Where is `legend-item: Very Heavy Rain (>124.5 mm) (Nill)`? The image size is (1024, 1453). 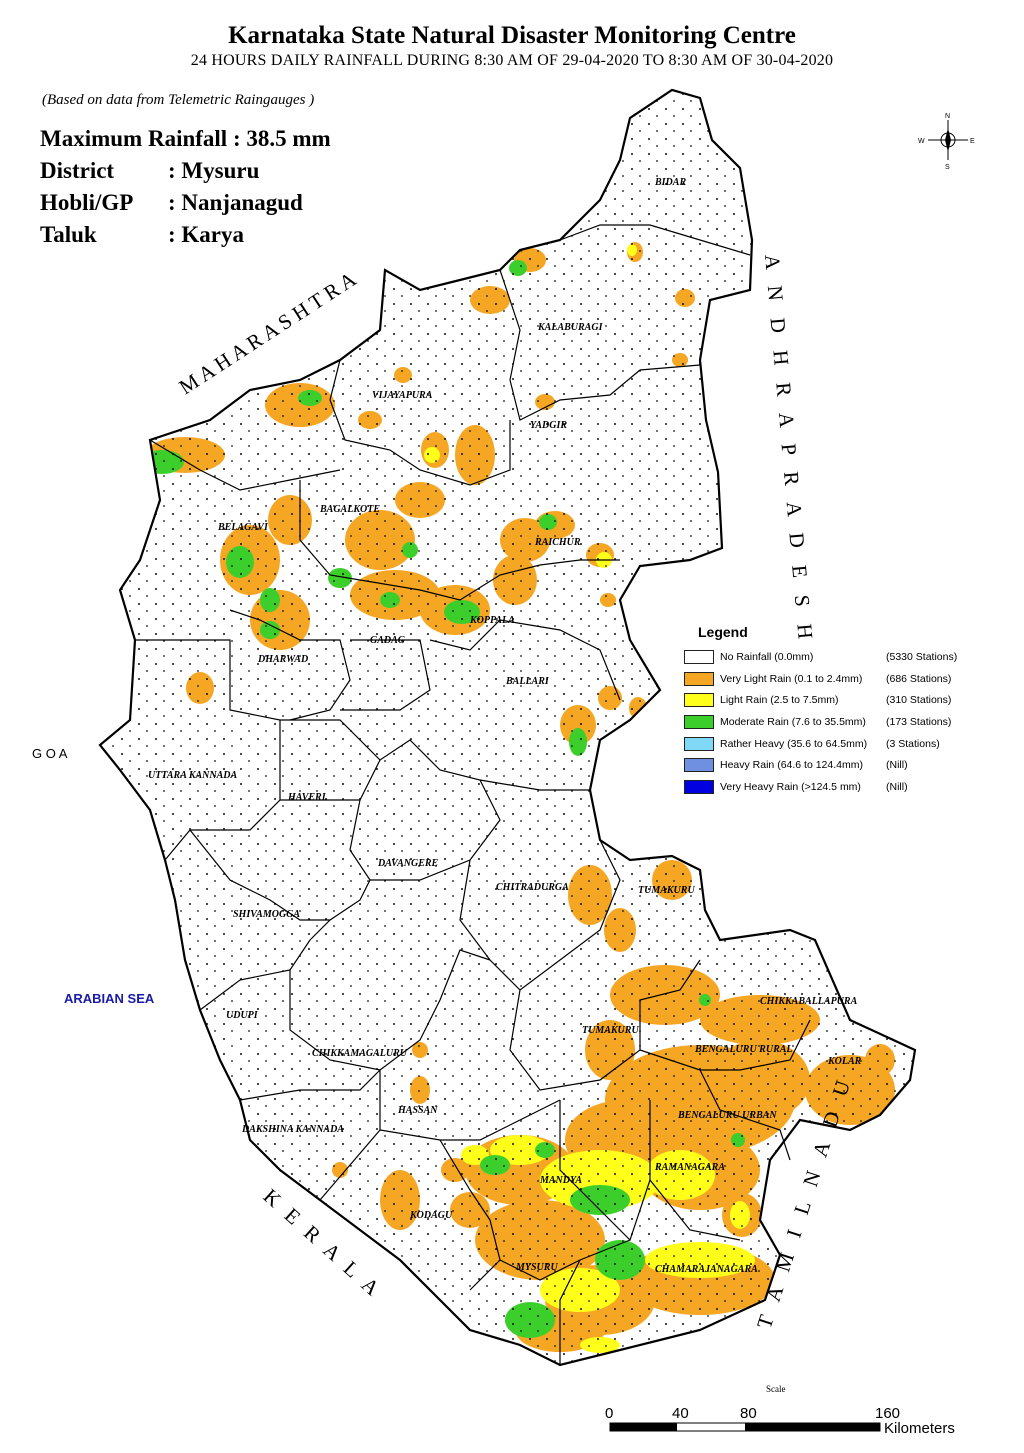 legend-item: Very Heavy Rain (>124.5 mm) (Nill) is located at coordinates (844, 787).